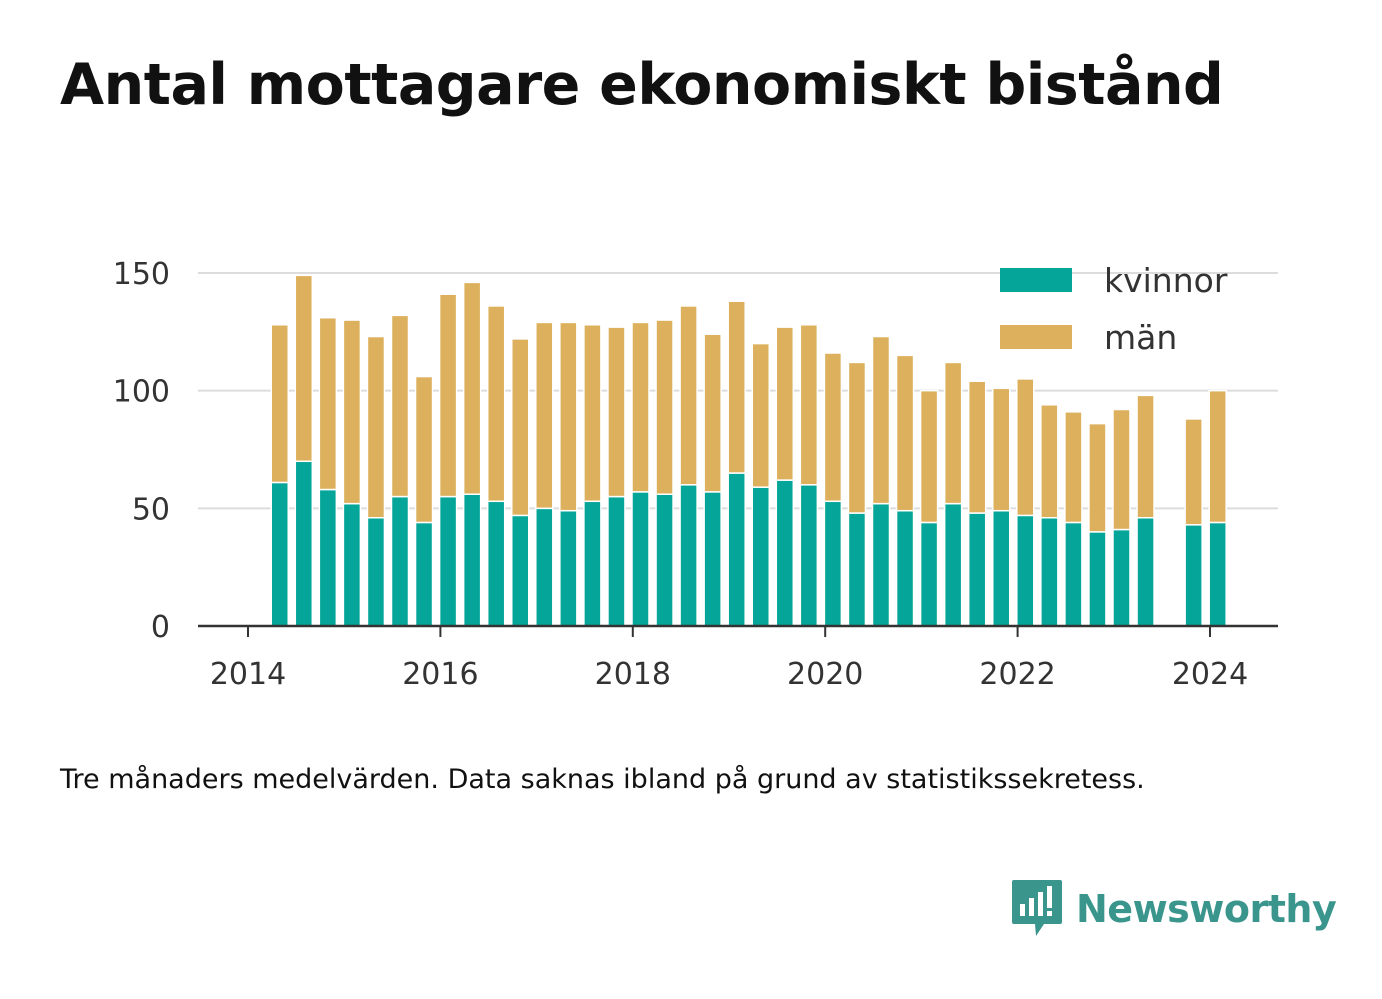 The height and width of the screenshot is (999, 1382). I want to click on x-tick-label: 2018, so click(633, 674).